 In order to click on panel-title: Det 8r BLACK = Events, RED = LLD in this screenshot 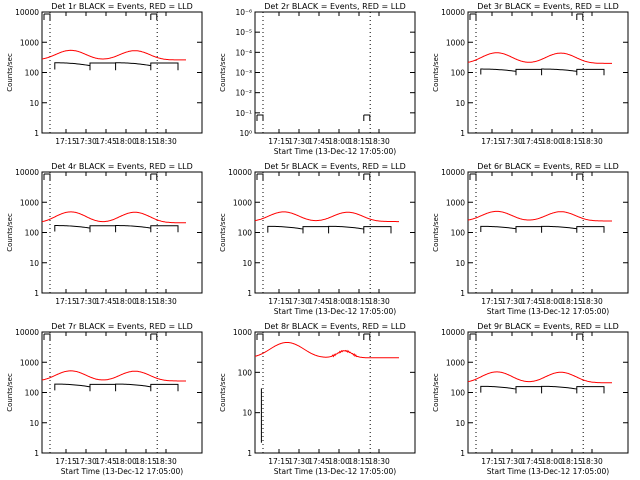, I will do `click(335, 326)`.